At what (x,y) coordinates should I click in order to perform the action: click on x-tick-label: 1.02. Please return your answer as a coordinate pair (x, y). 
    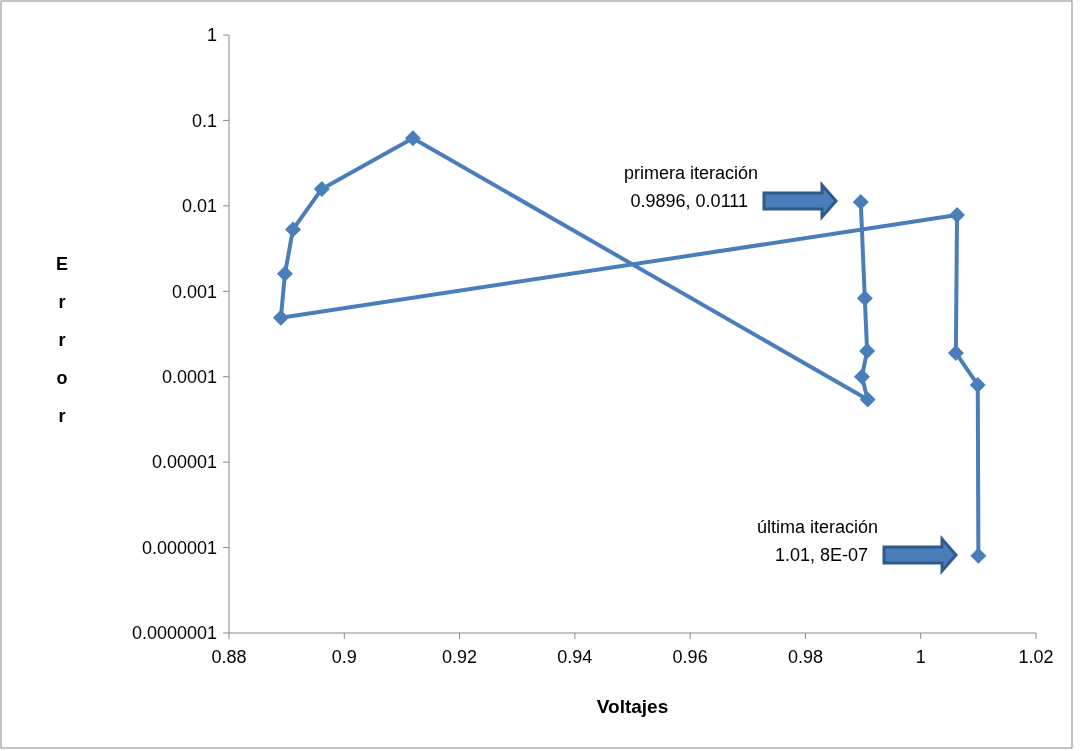
    Looking at the image, I should click on (1036, 657).